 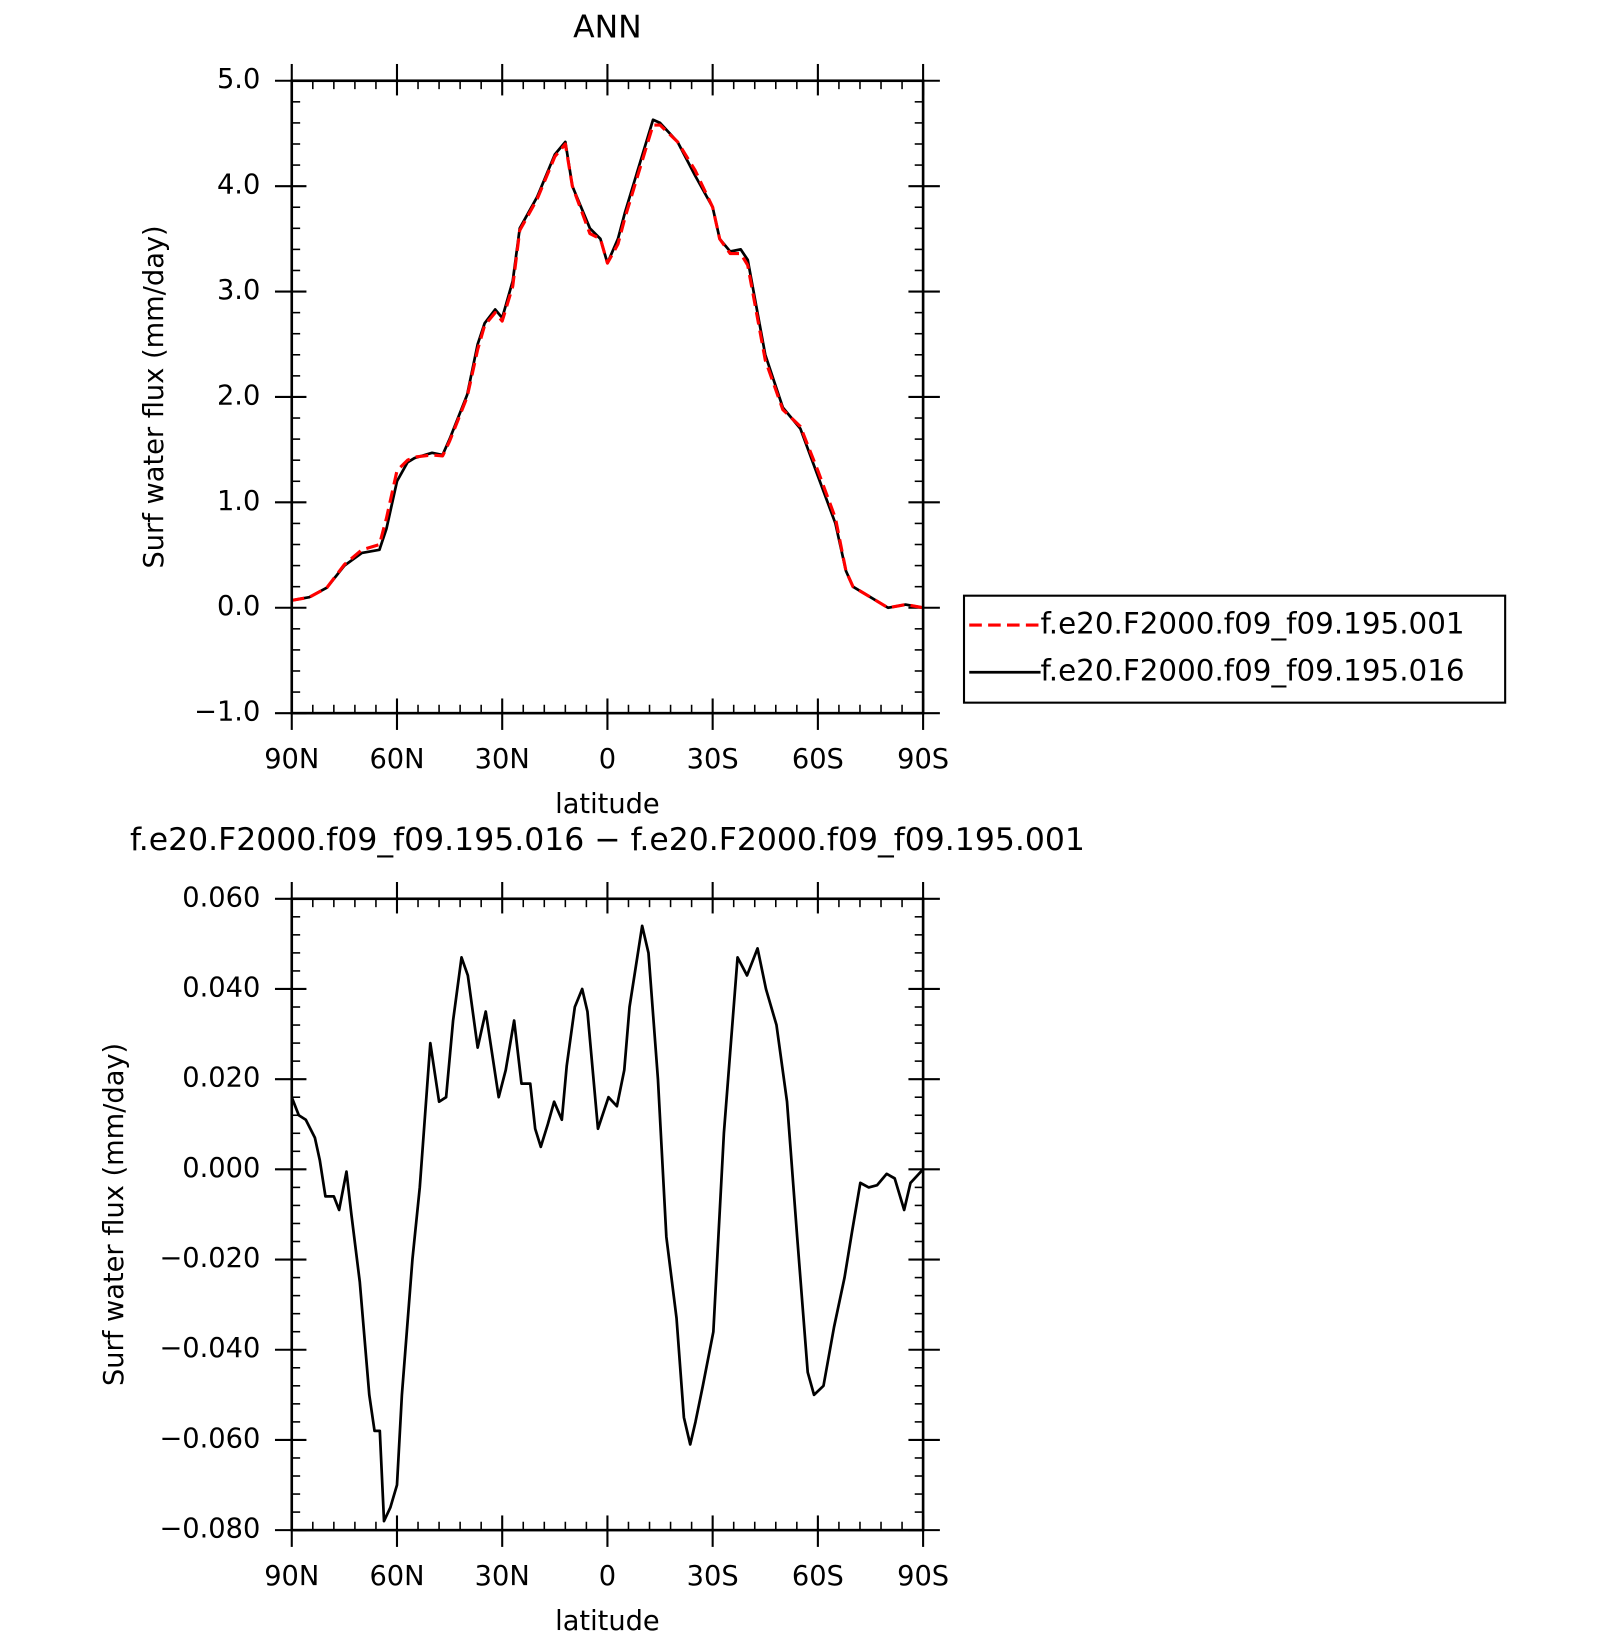 I want to click on legend-label: f.e20.F2000.f09_f09.195.016, so click(x=1253, y=671).